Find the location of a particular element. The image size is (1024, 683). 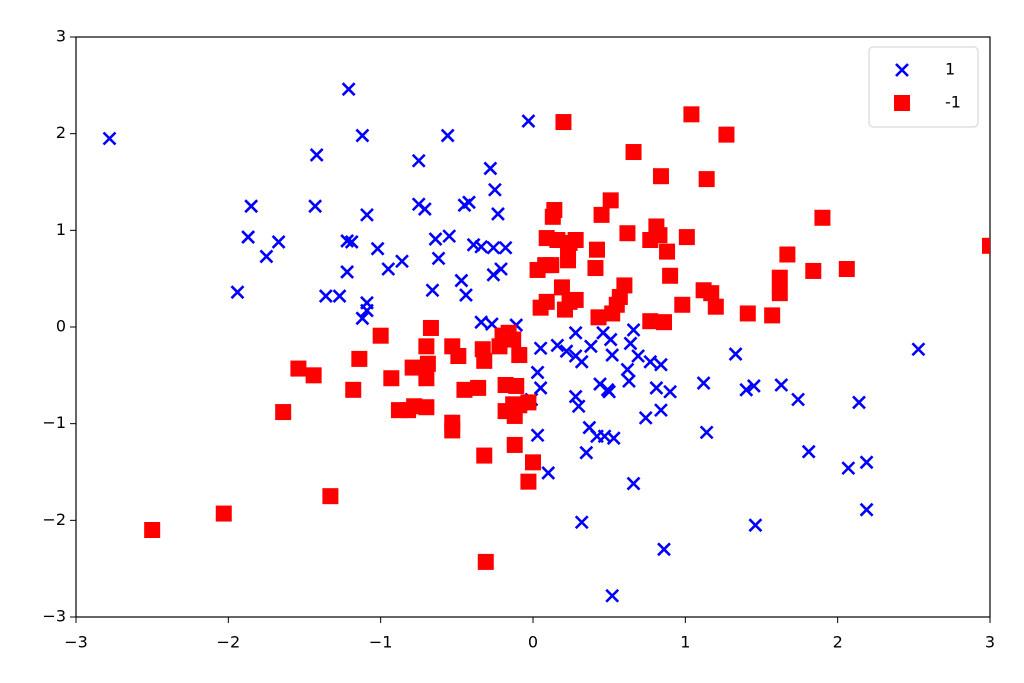

y-tick-label: −3 is located at coordinates (54, 616).